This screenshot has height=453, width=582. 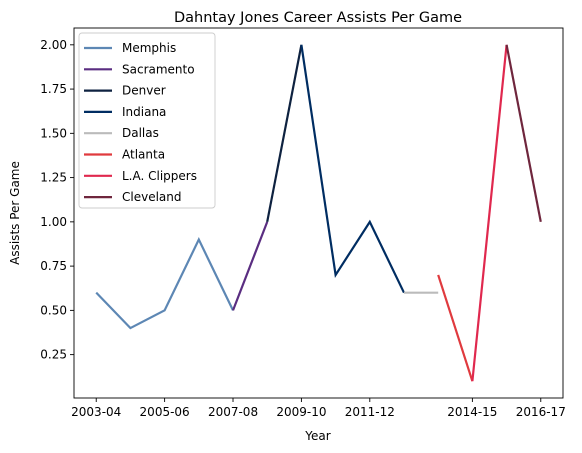 I want to click on legend-label: Cleveland, so click(x=152, y=197).